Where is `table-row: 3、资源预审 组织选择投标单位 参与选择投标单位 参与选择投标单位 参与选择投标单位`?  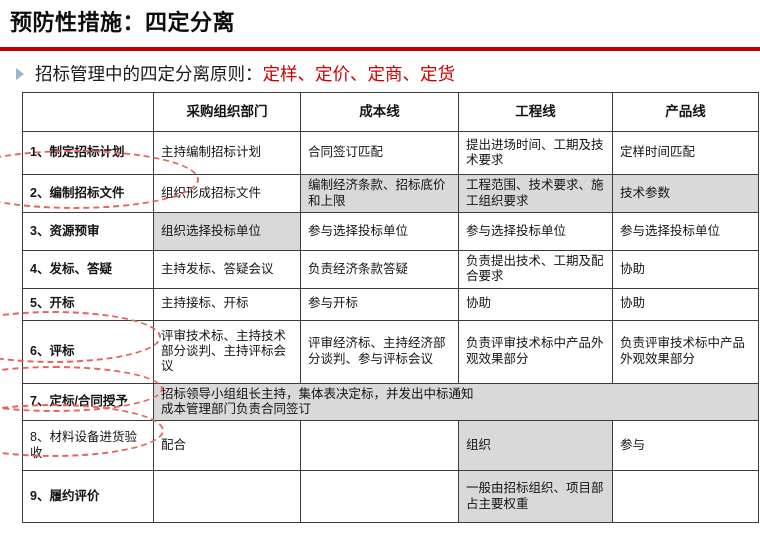 table-row: 3、资源预审 组织选择投标单位 参与选择投标单位 参与选择投标单位 参与选择投标单位 is located at coordinates (390, 231).